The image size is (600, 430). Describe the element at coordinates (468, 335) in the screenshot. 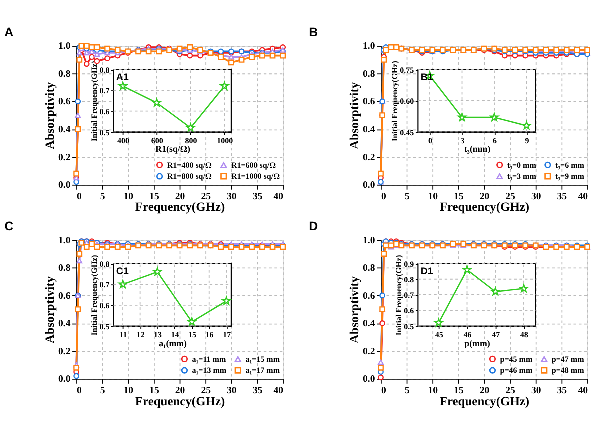

I see `x-tick-label: 46` at that location.